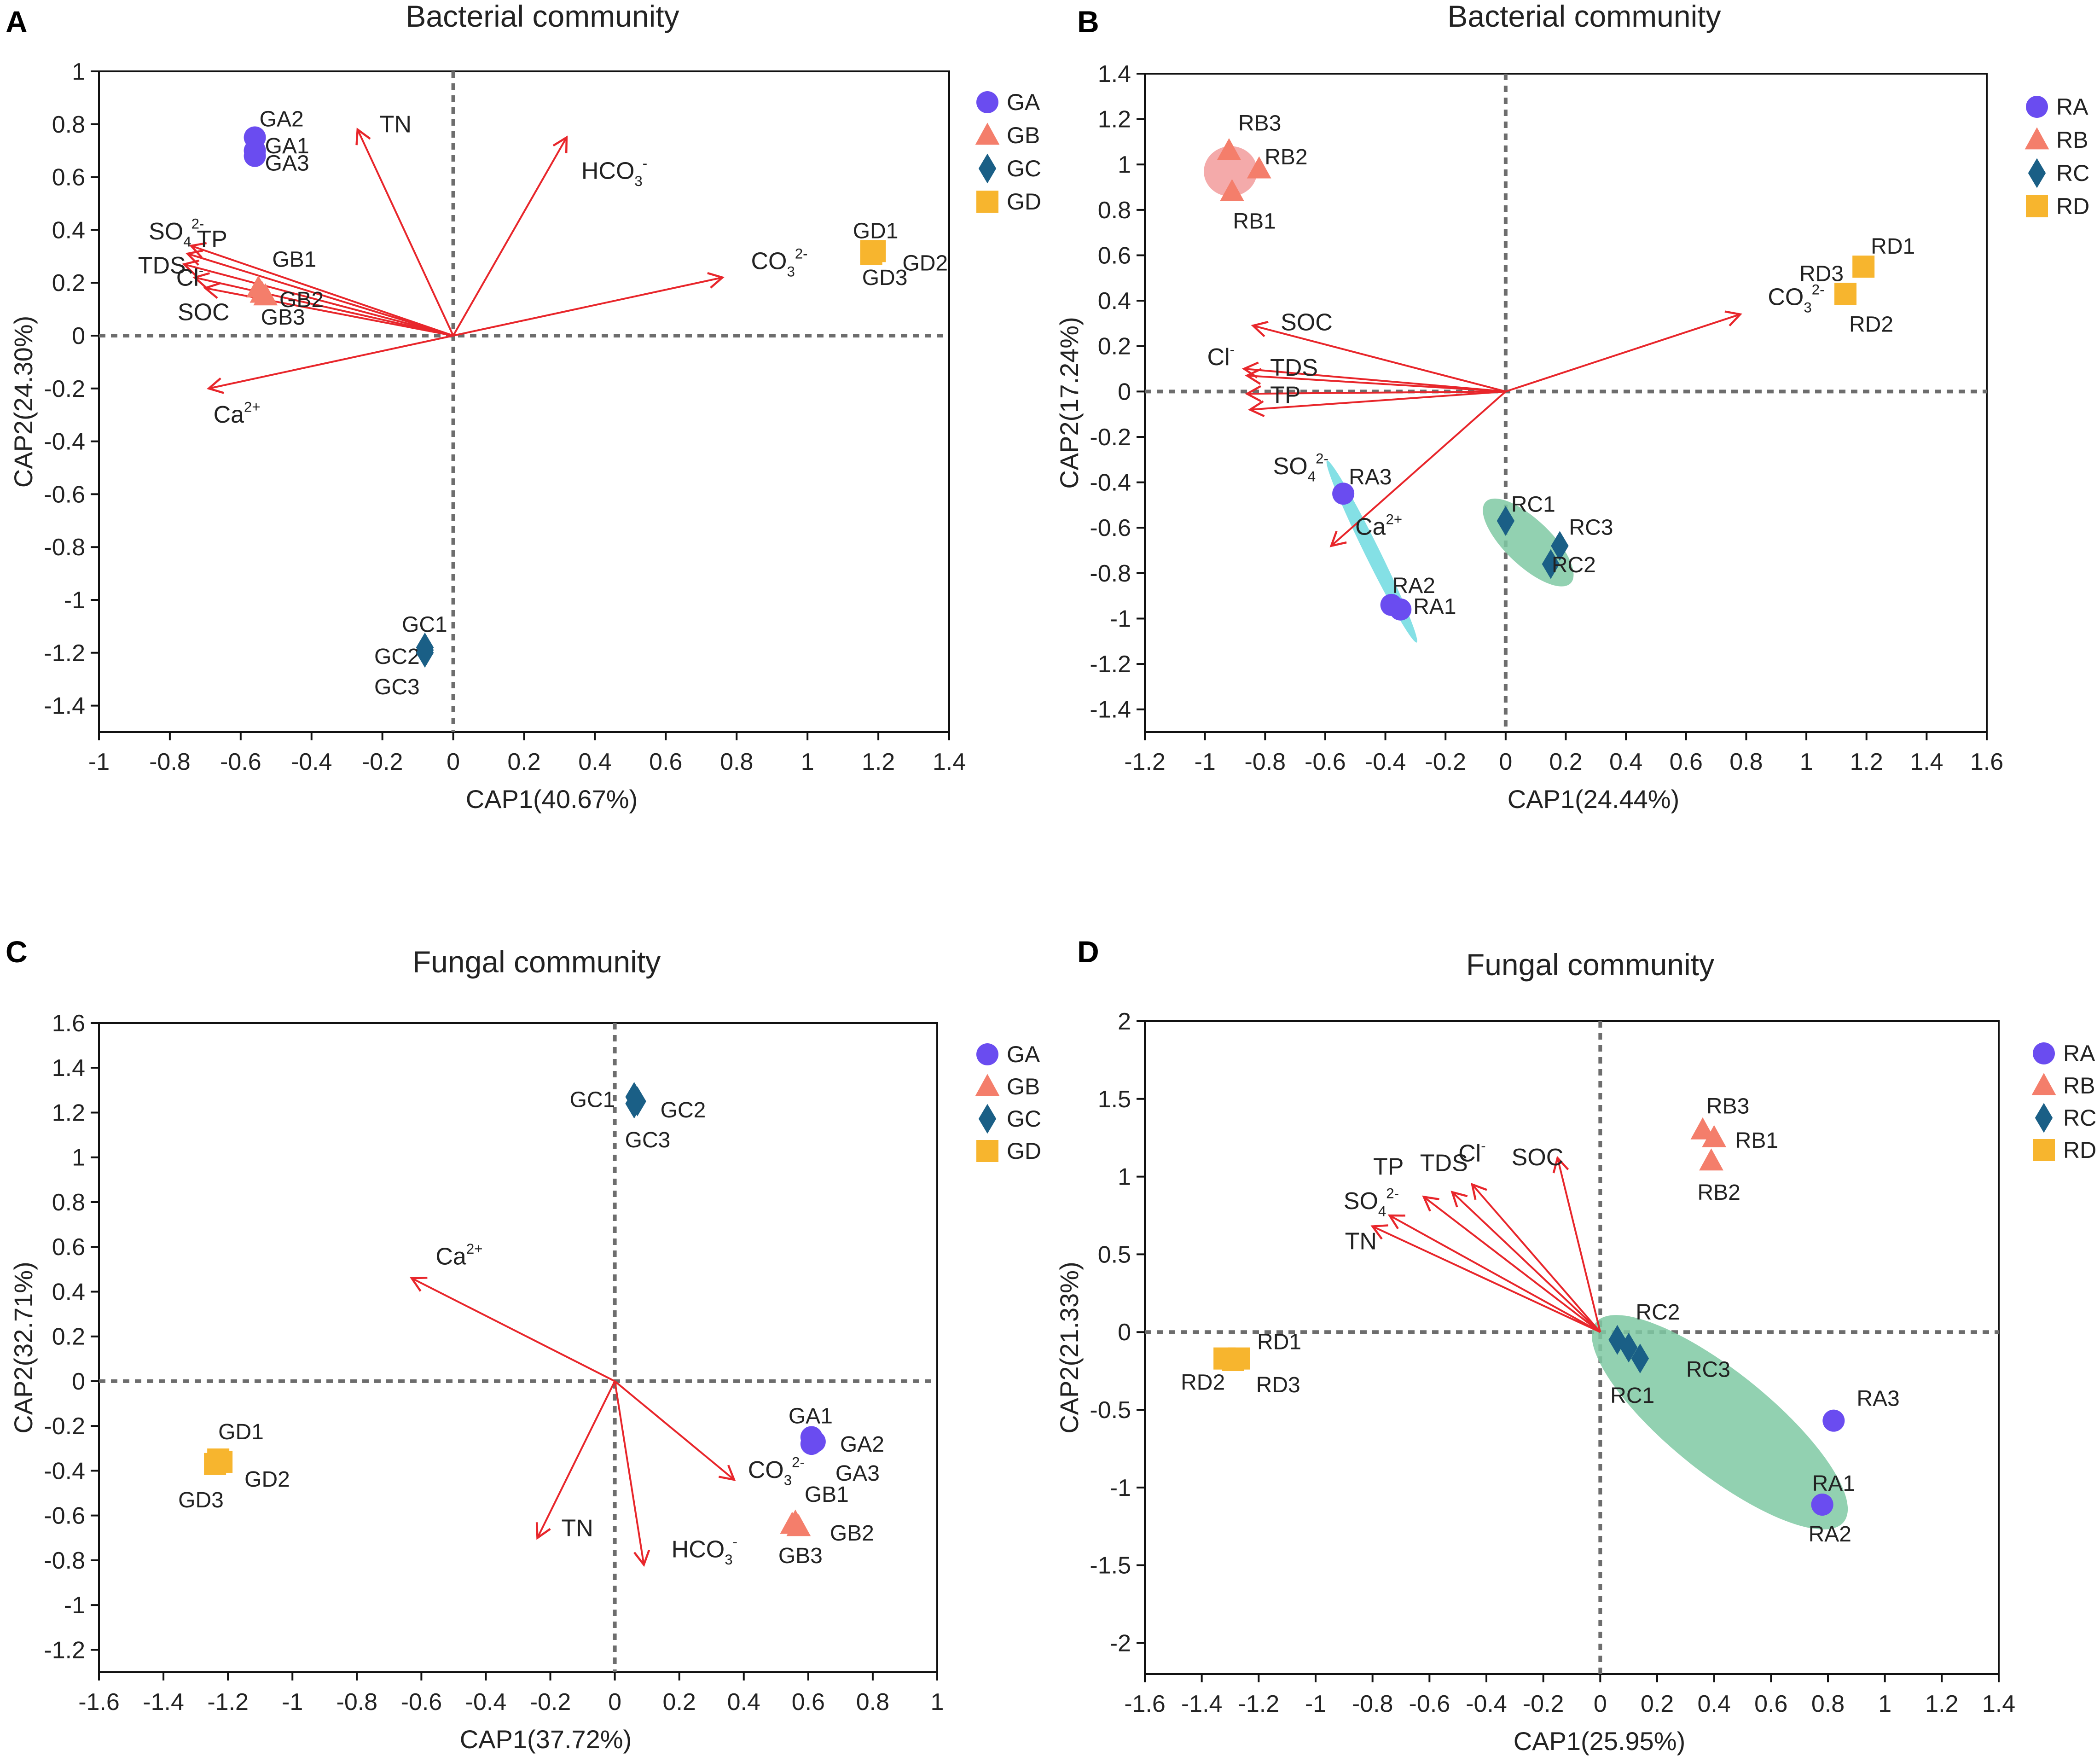  Describe the element at coordinates (1591, 528) in the screenshot. I see `point-label: RC3` at that location.